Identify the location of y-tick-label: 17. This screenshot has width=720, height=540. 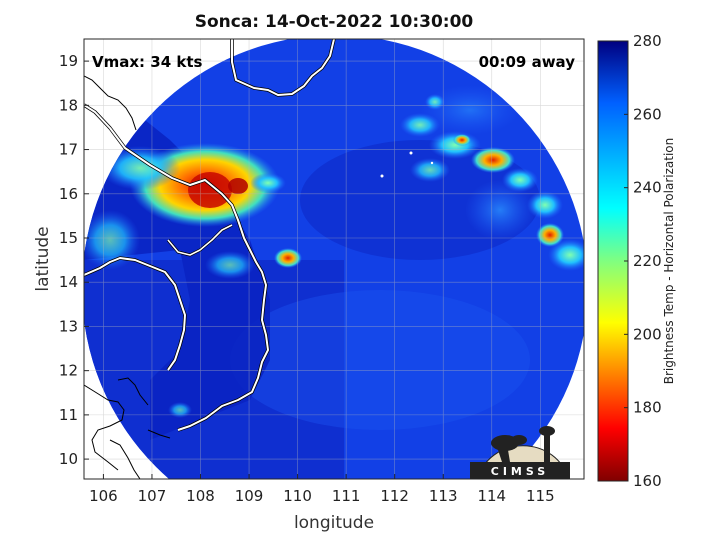
(68, 150).